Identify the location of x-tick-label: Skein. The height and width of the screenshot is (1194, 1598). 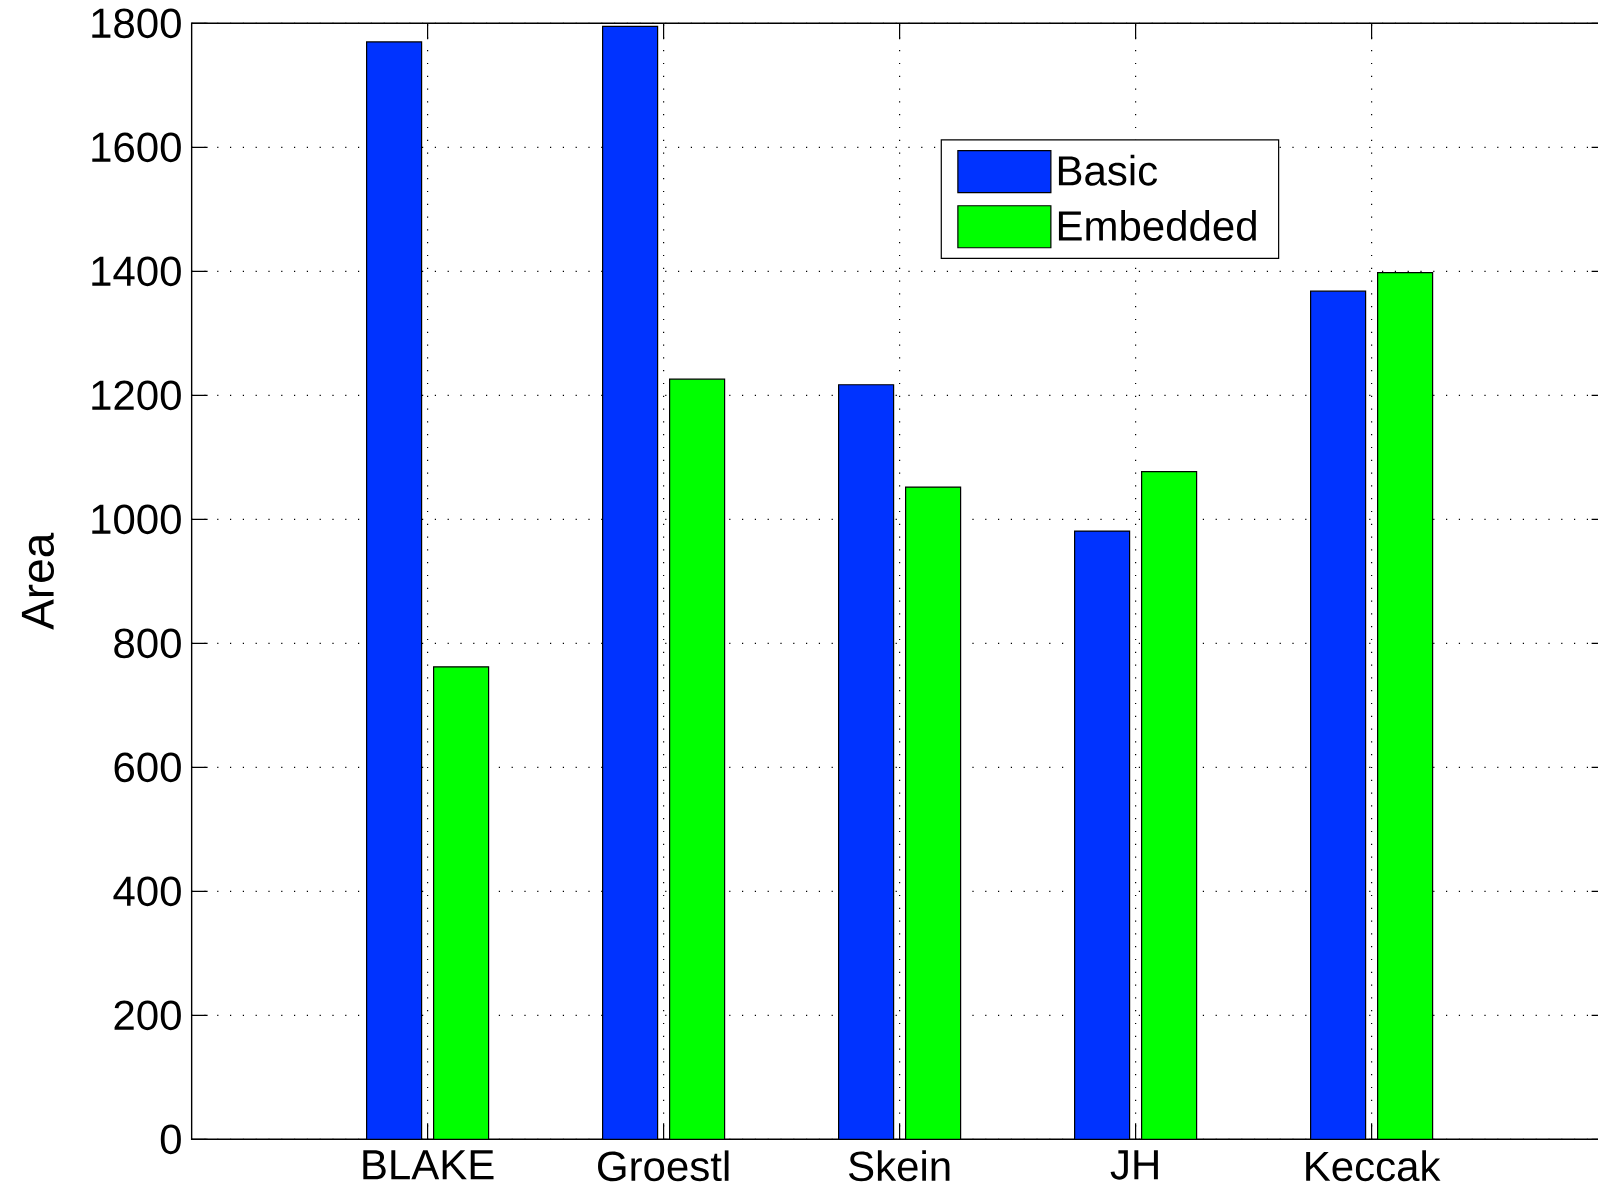
(899, 1166).